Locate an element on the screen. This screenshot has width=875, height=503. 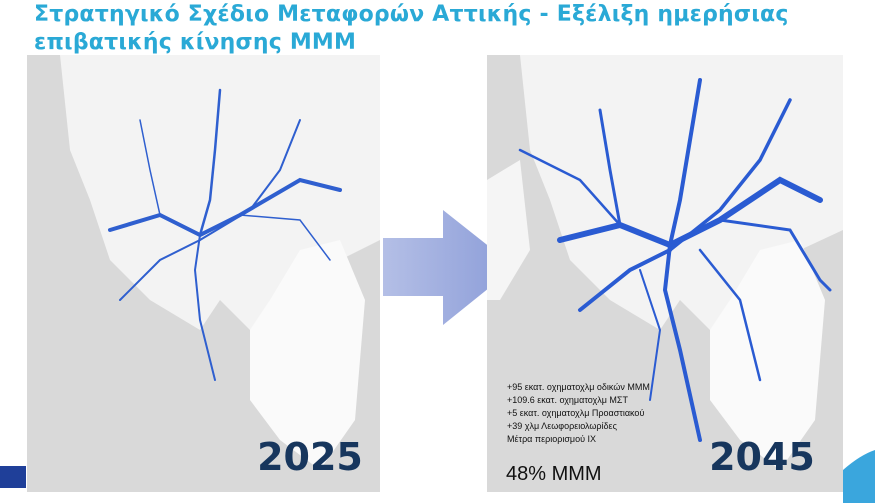
note-line: +95 εκατ. οχηματοχλμ οδικών ΜΜΜ is located at coordinates (578, 387).